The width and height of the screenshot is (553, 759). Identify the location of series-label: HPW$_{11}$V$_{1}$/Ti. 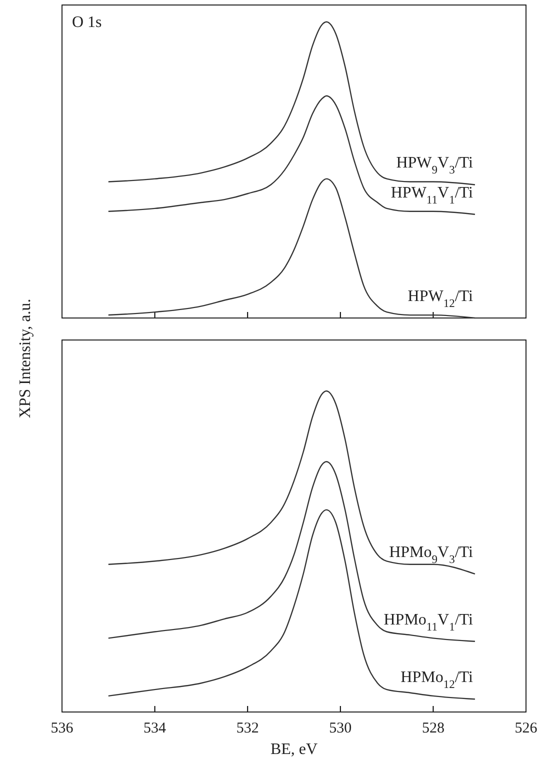
(432, 195).